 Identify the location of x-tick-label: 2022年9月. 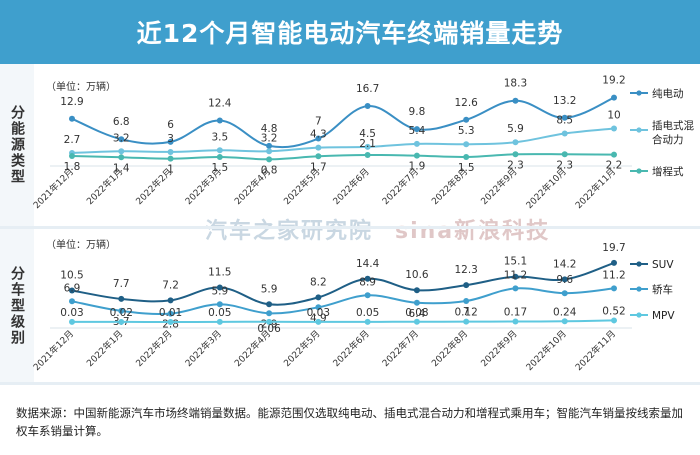
(498, 348).